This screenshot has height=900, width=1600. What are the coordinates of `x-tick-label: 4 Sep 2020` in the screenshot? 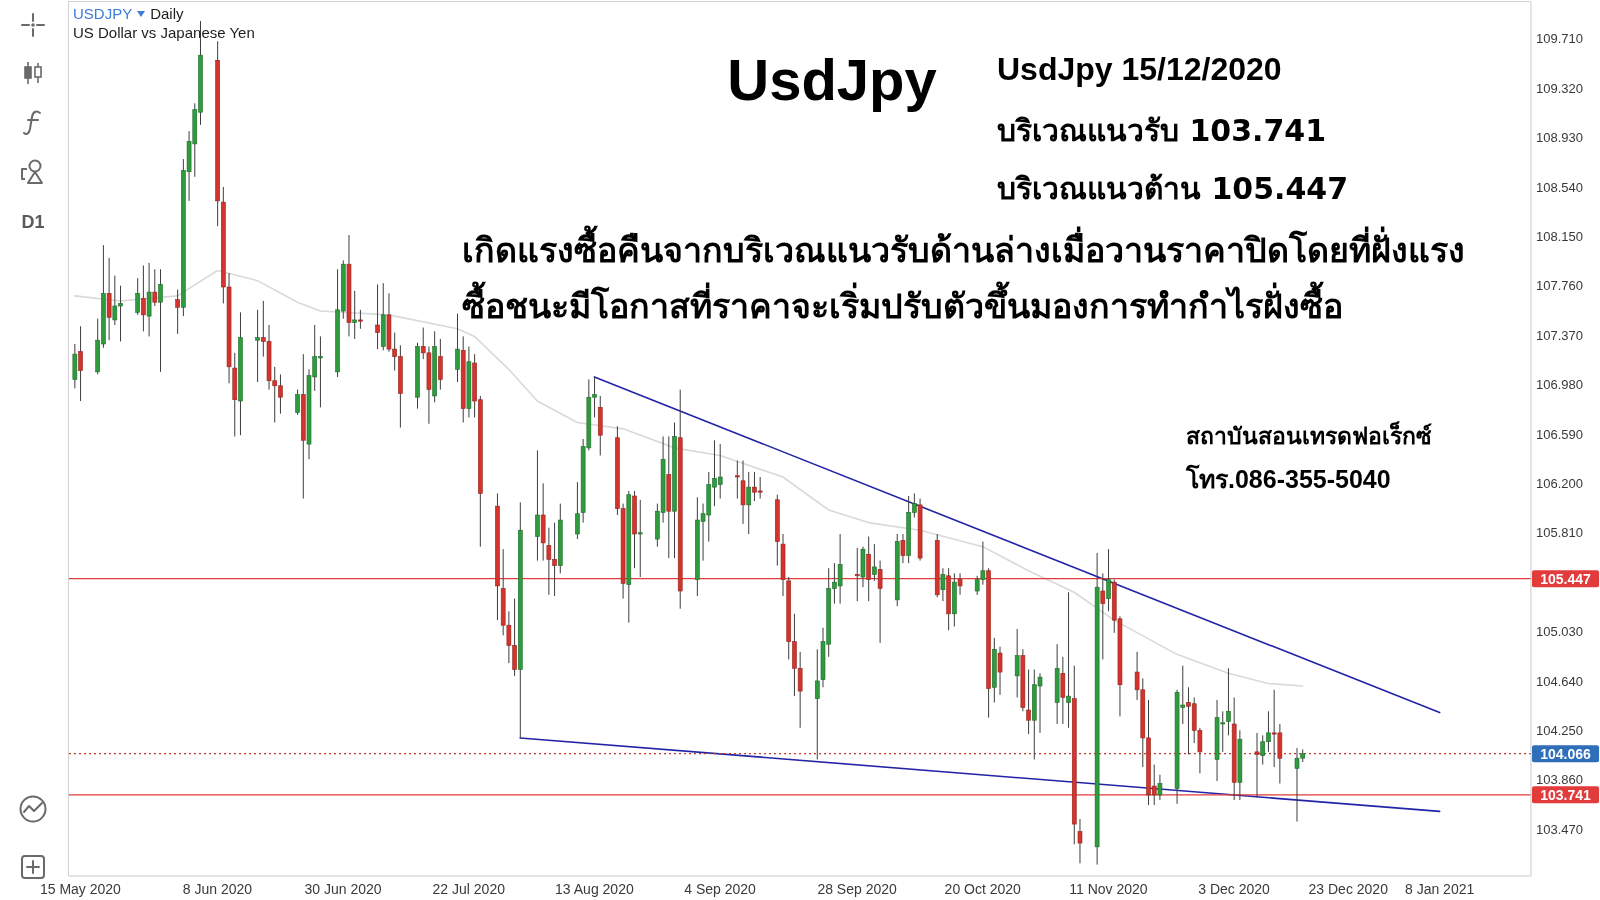 It's located at (720, 888).